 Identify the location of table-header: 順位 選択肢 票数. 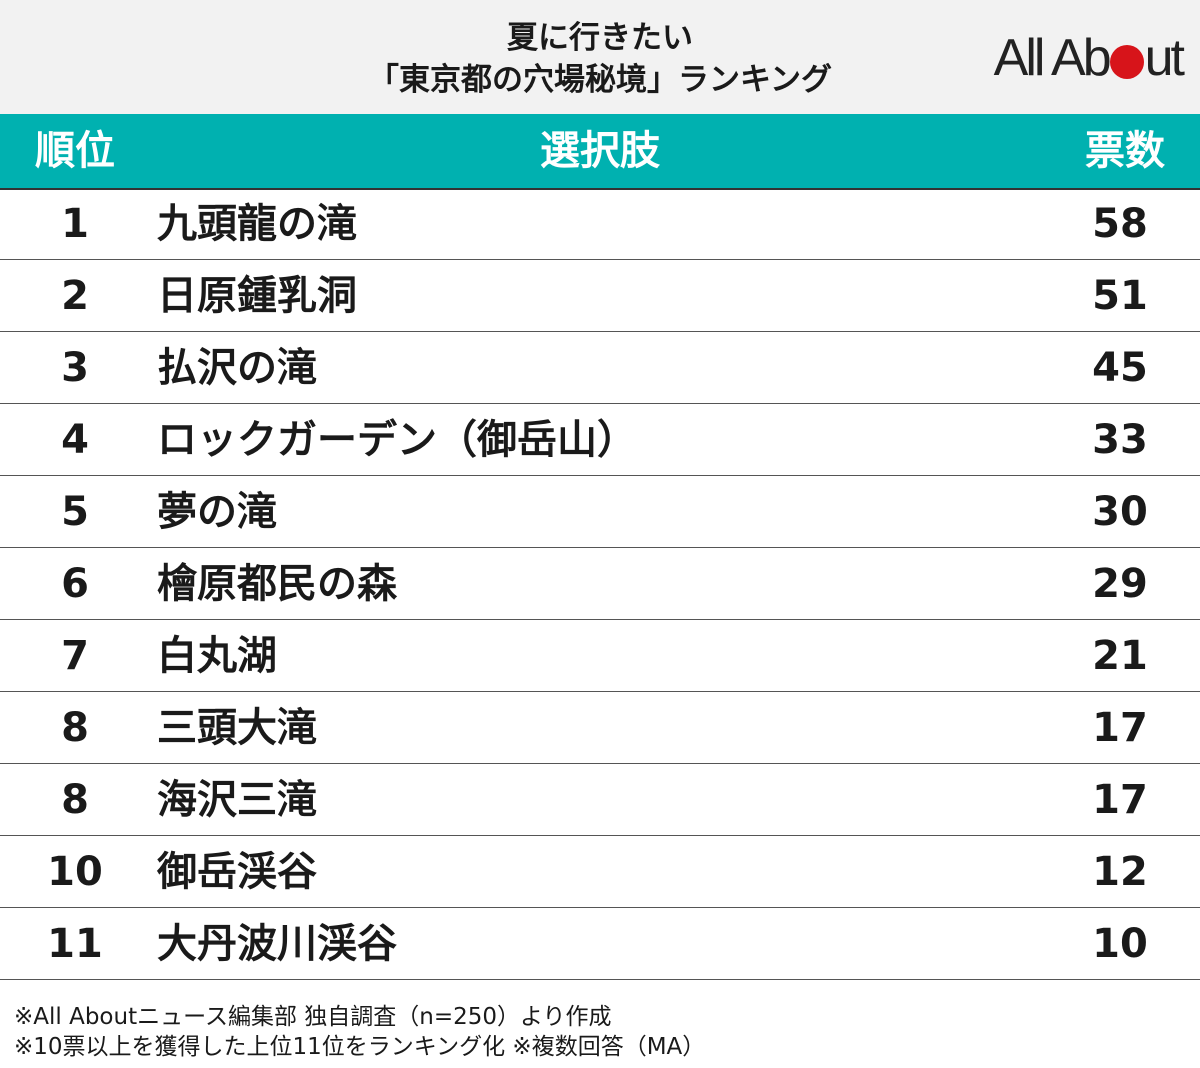
(600, 152).